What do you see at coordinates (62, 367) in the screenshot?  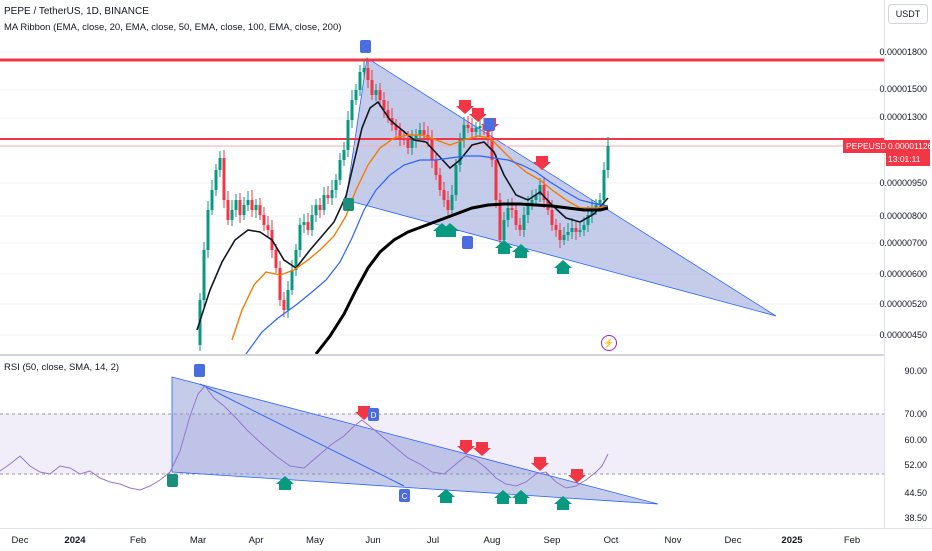 I see `rsi-legend: RSI (50, close, SMA, 14, 2)` at bounding box center [62, 367].